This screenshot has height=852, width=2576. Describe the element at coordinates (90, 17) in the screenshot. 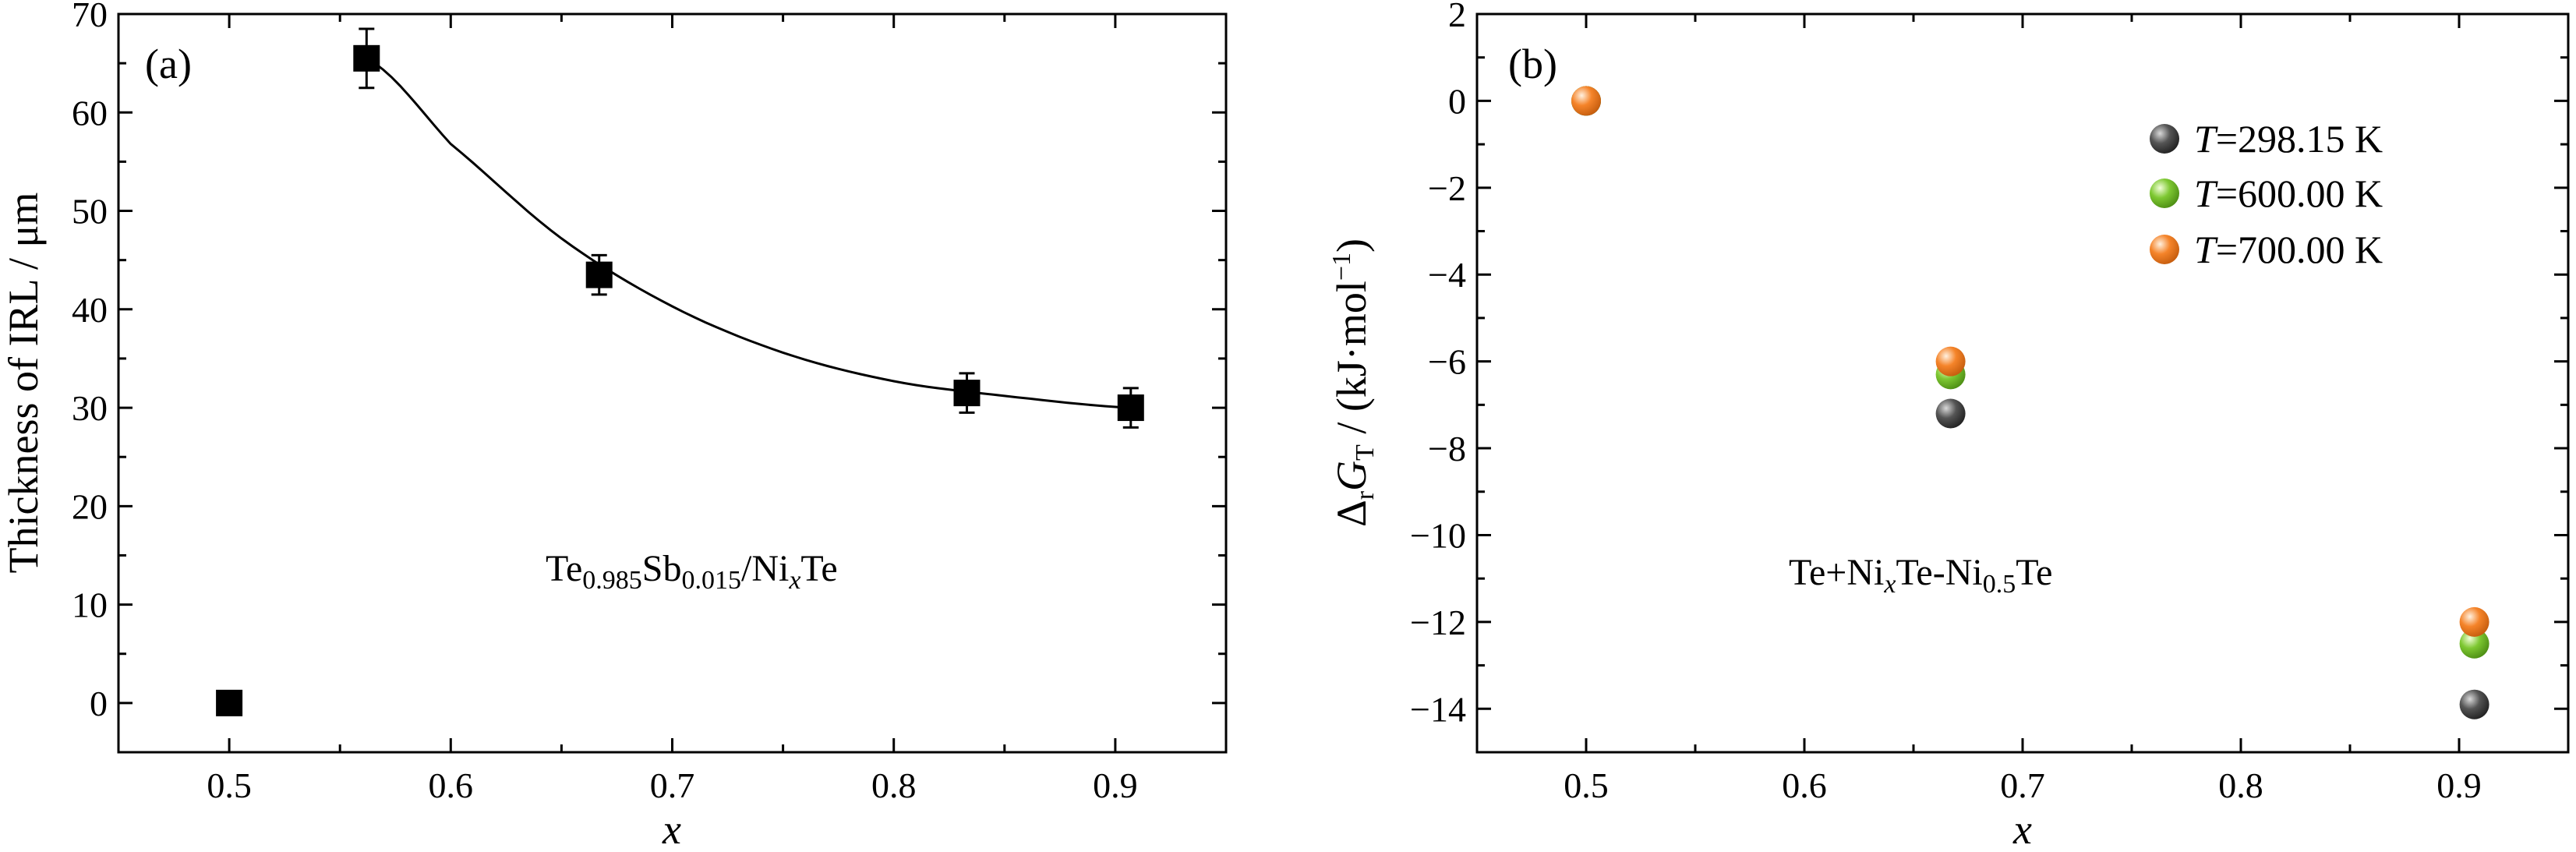

I see `y-tick-label: 70` at that location.